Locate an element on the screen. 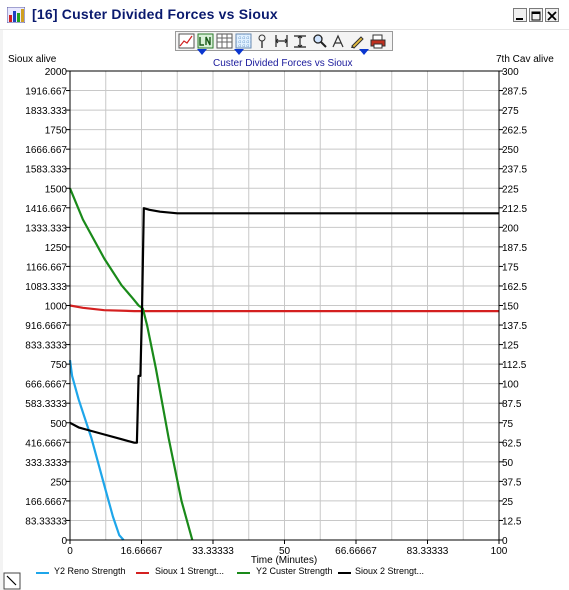  left-tick-label: 1000 is located at coordinates (56, 307).